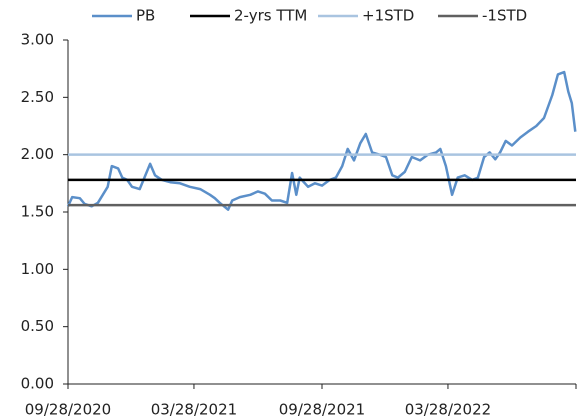  What do you see at coordinates (37, 384) in the screenshot?
I see `y-tick-label: 0.00` at bounding box center [37, 384].